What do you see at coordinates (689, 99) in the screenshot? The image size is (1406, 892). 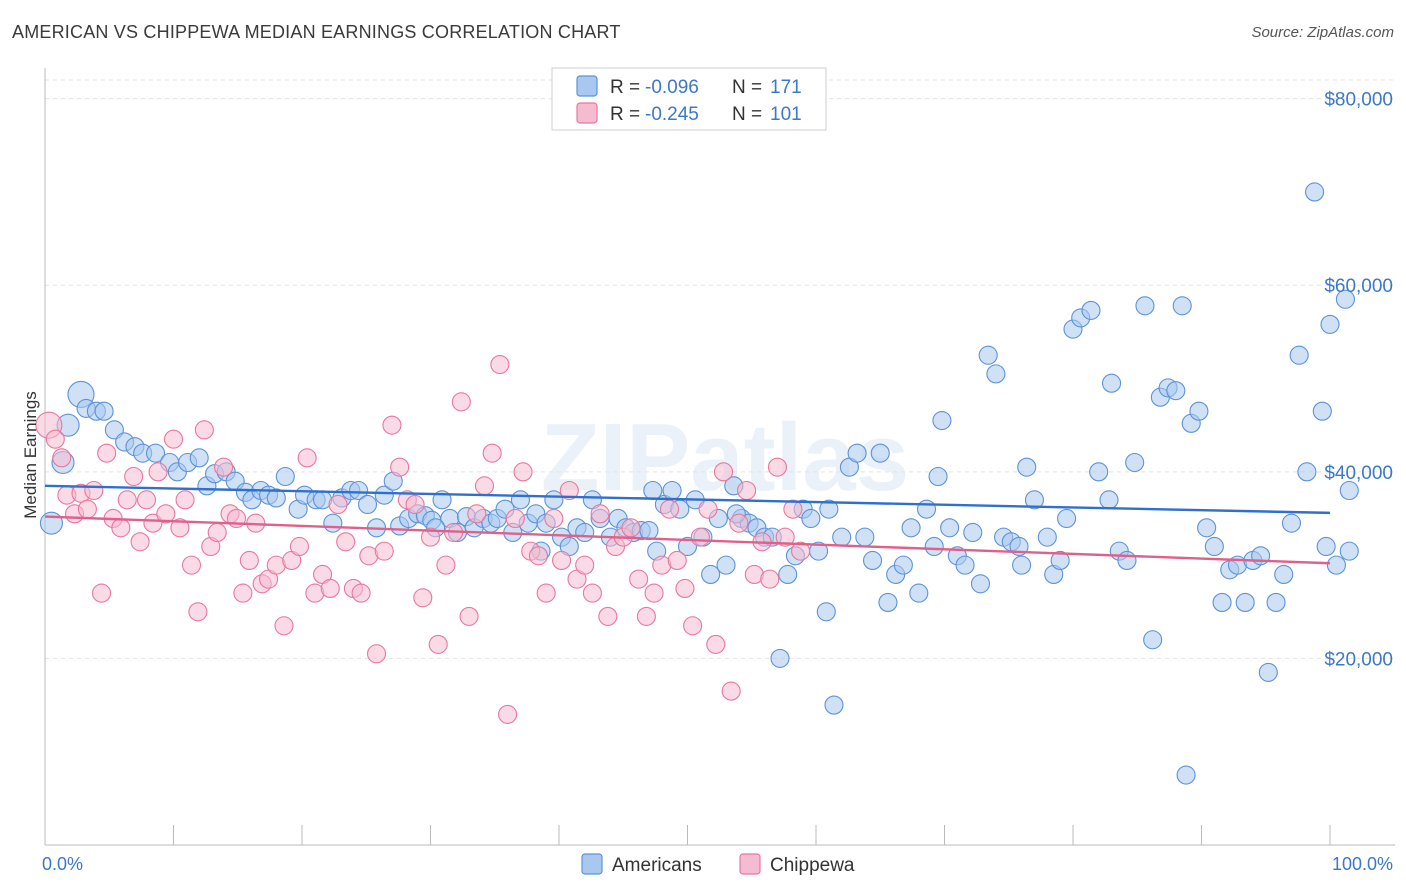 I see `top-legend: R = -0.096 N = 171 R = -0.245 N = 101` at bounding box center [689, 99].